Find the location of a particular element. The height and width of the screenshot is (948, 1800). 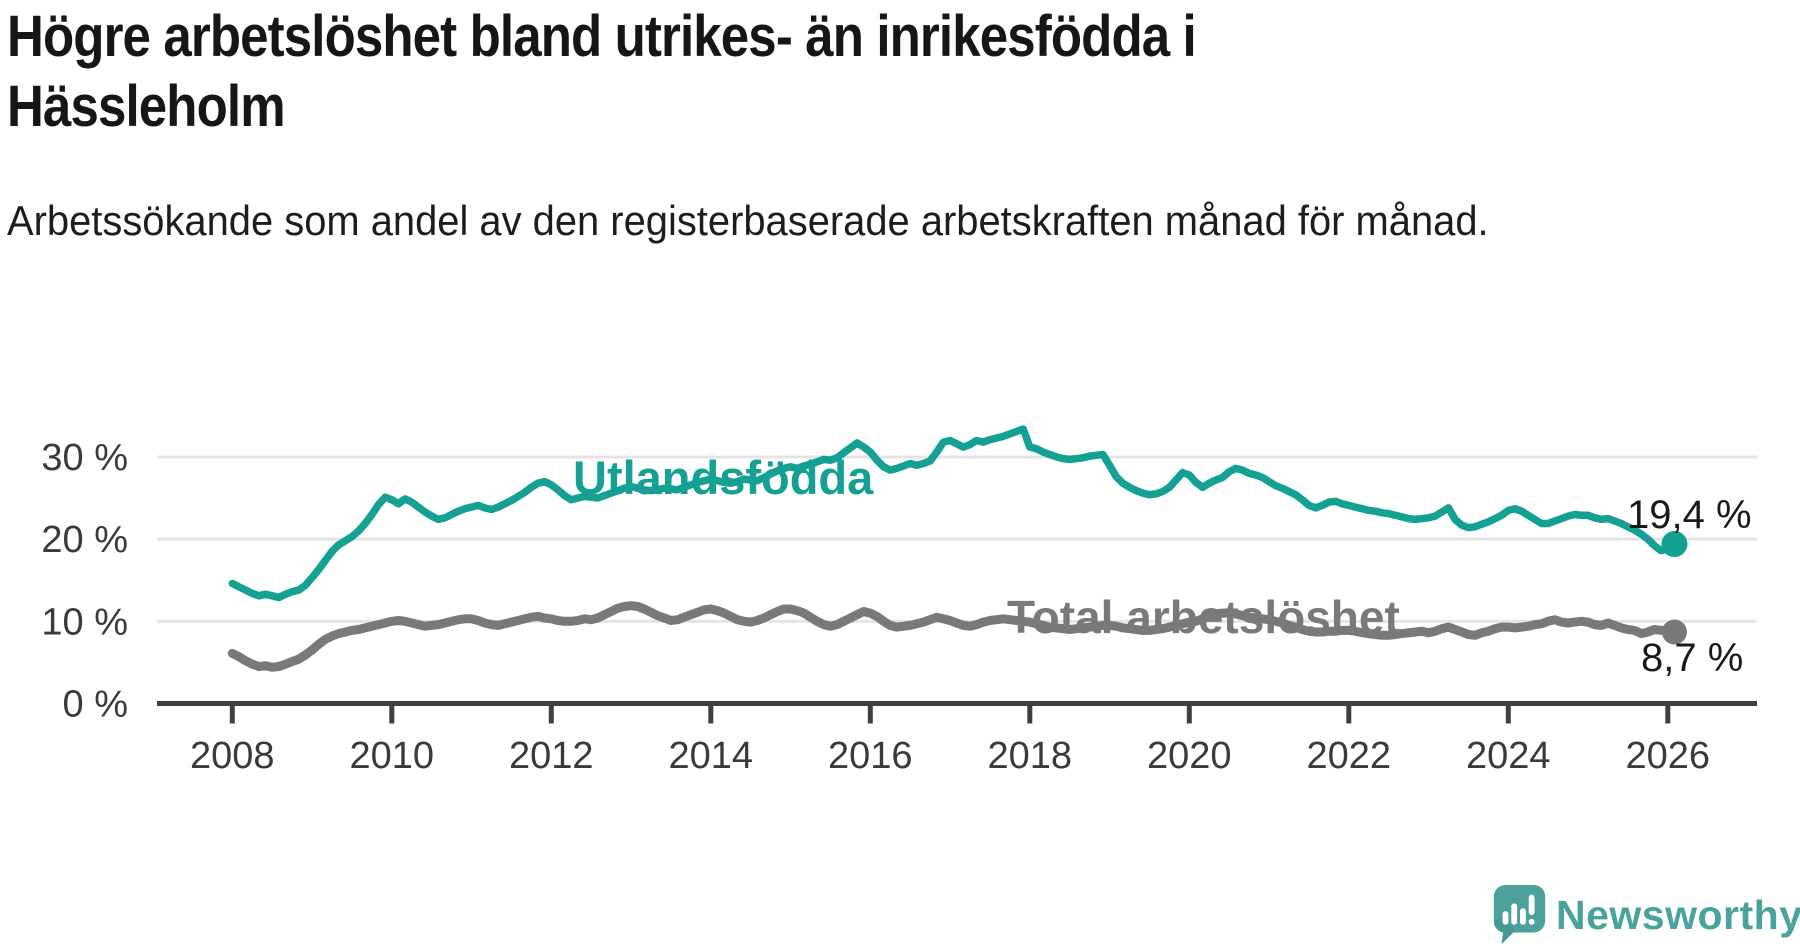

newsworthy-logo: Newsworthy is located at coordinates (1644, 916).